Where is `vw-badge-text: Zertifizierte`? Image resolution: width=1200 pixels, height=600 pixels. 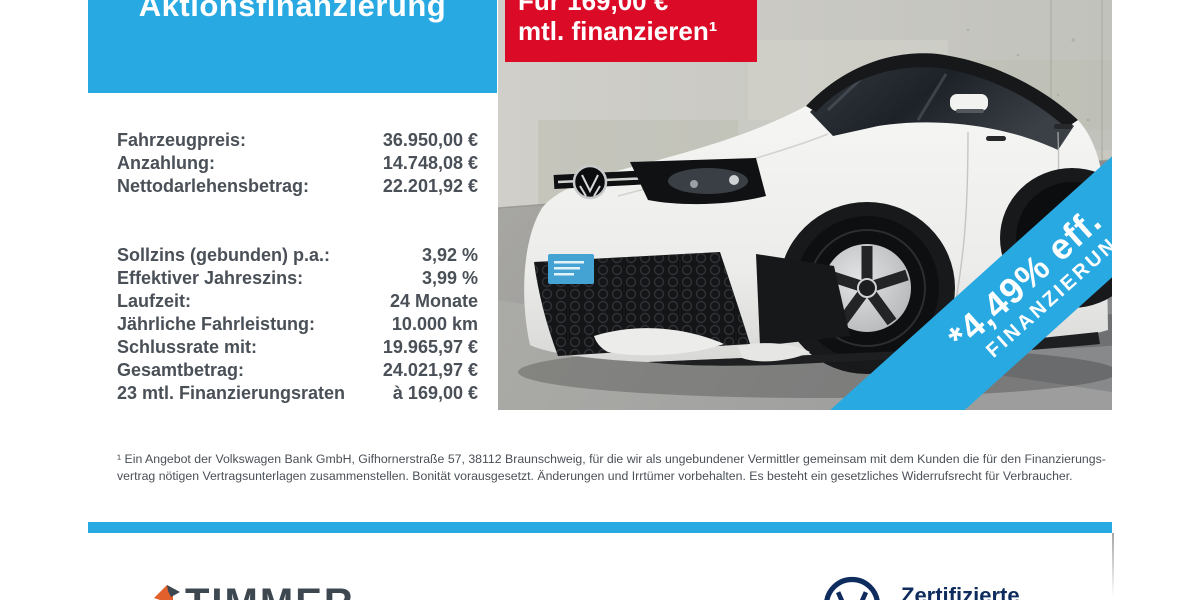
vw-badge-text: Zertifizierte is located at coordinates (960, 591).